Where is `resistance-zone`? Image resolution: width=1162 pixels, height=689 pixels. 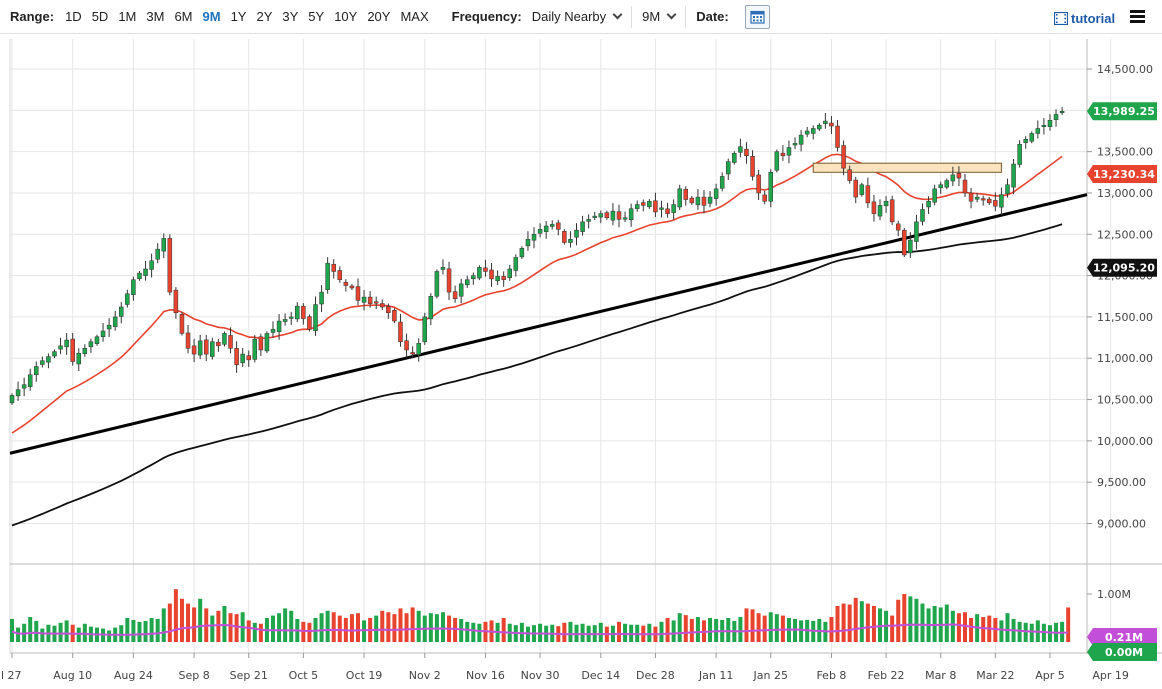 resistance-zone is located at coordinates (907, 167).